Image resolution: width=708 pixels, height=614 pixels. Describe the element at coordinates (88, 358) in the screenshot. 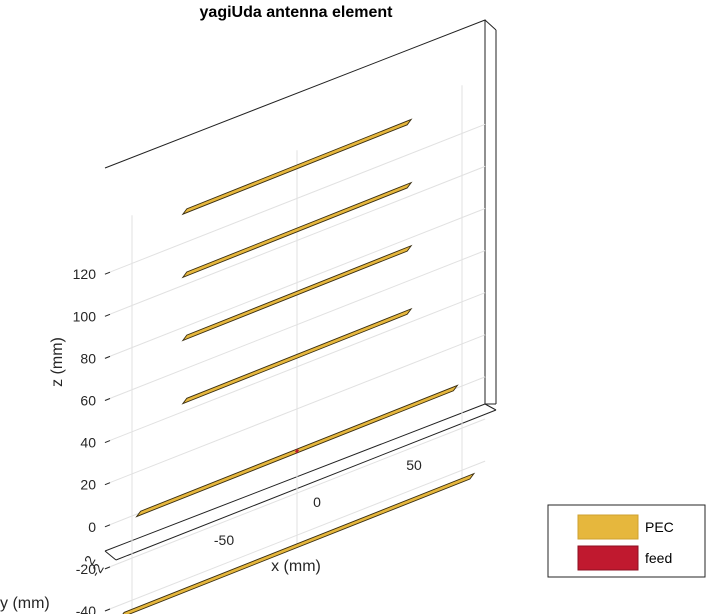

I see `z-tick-label: 80` at that location.